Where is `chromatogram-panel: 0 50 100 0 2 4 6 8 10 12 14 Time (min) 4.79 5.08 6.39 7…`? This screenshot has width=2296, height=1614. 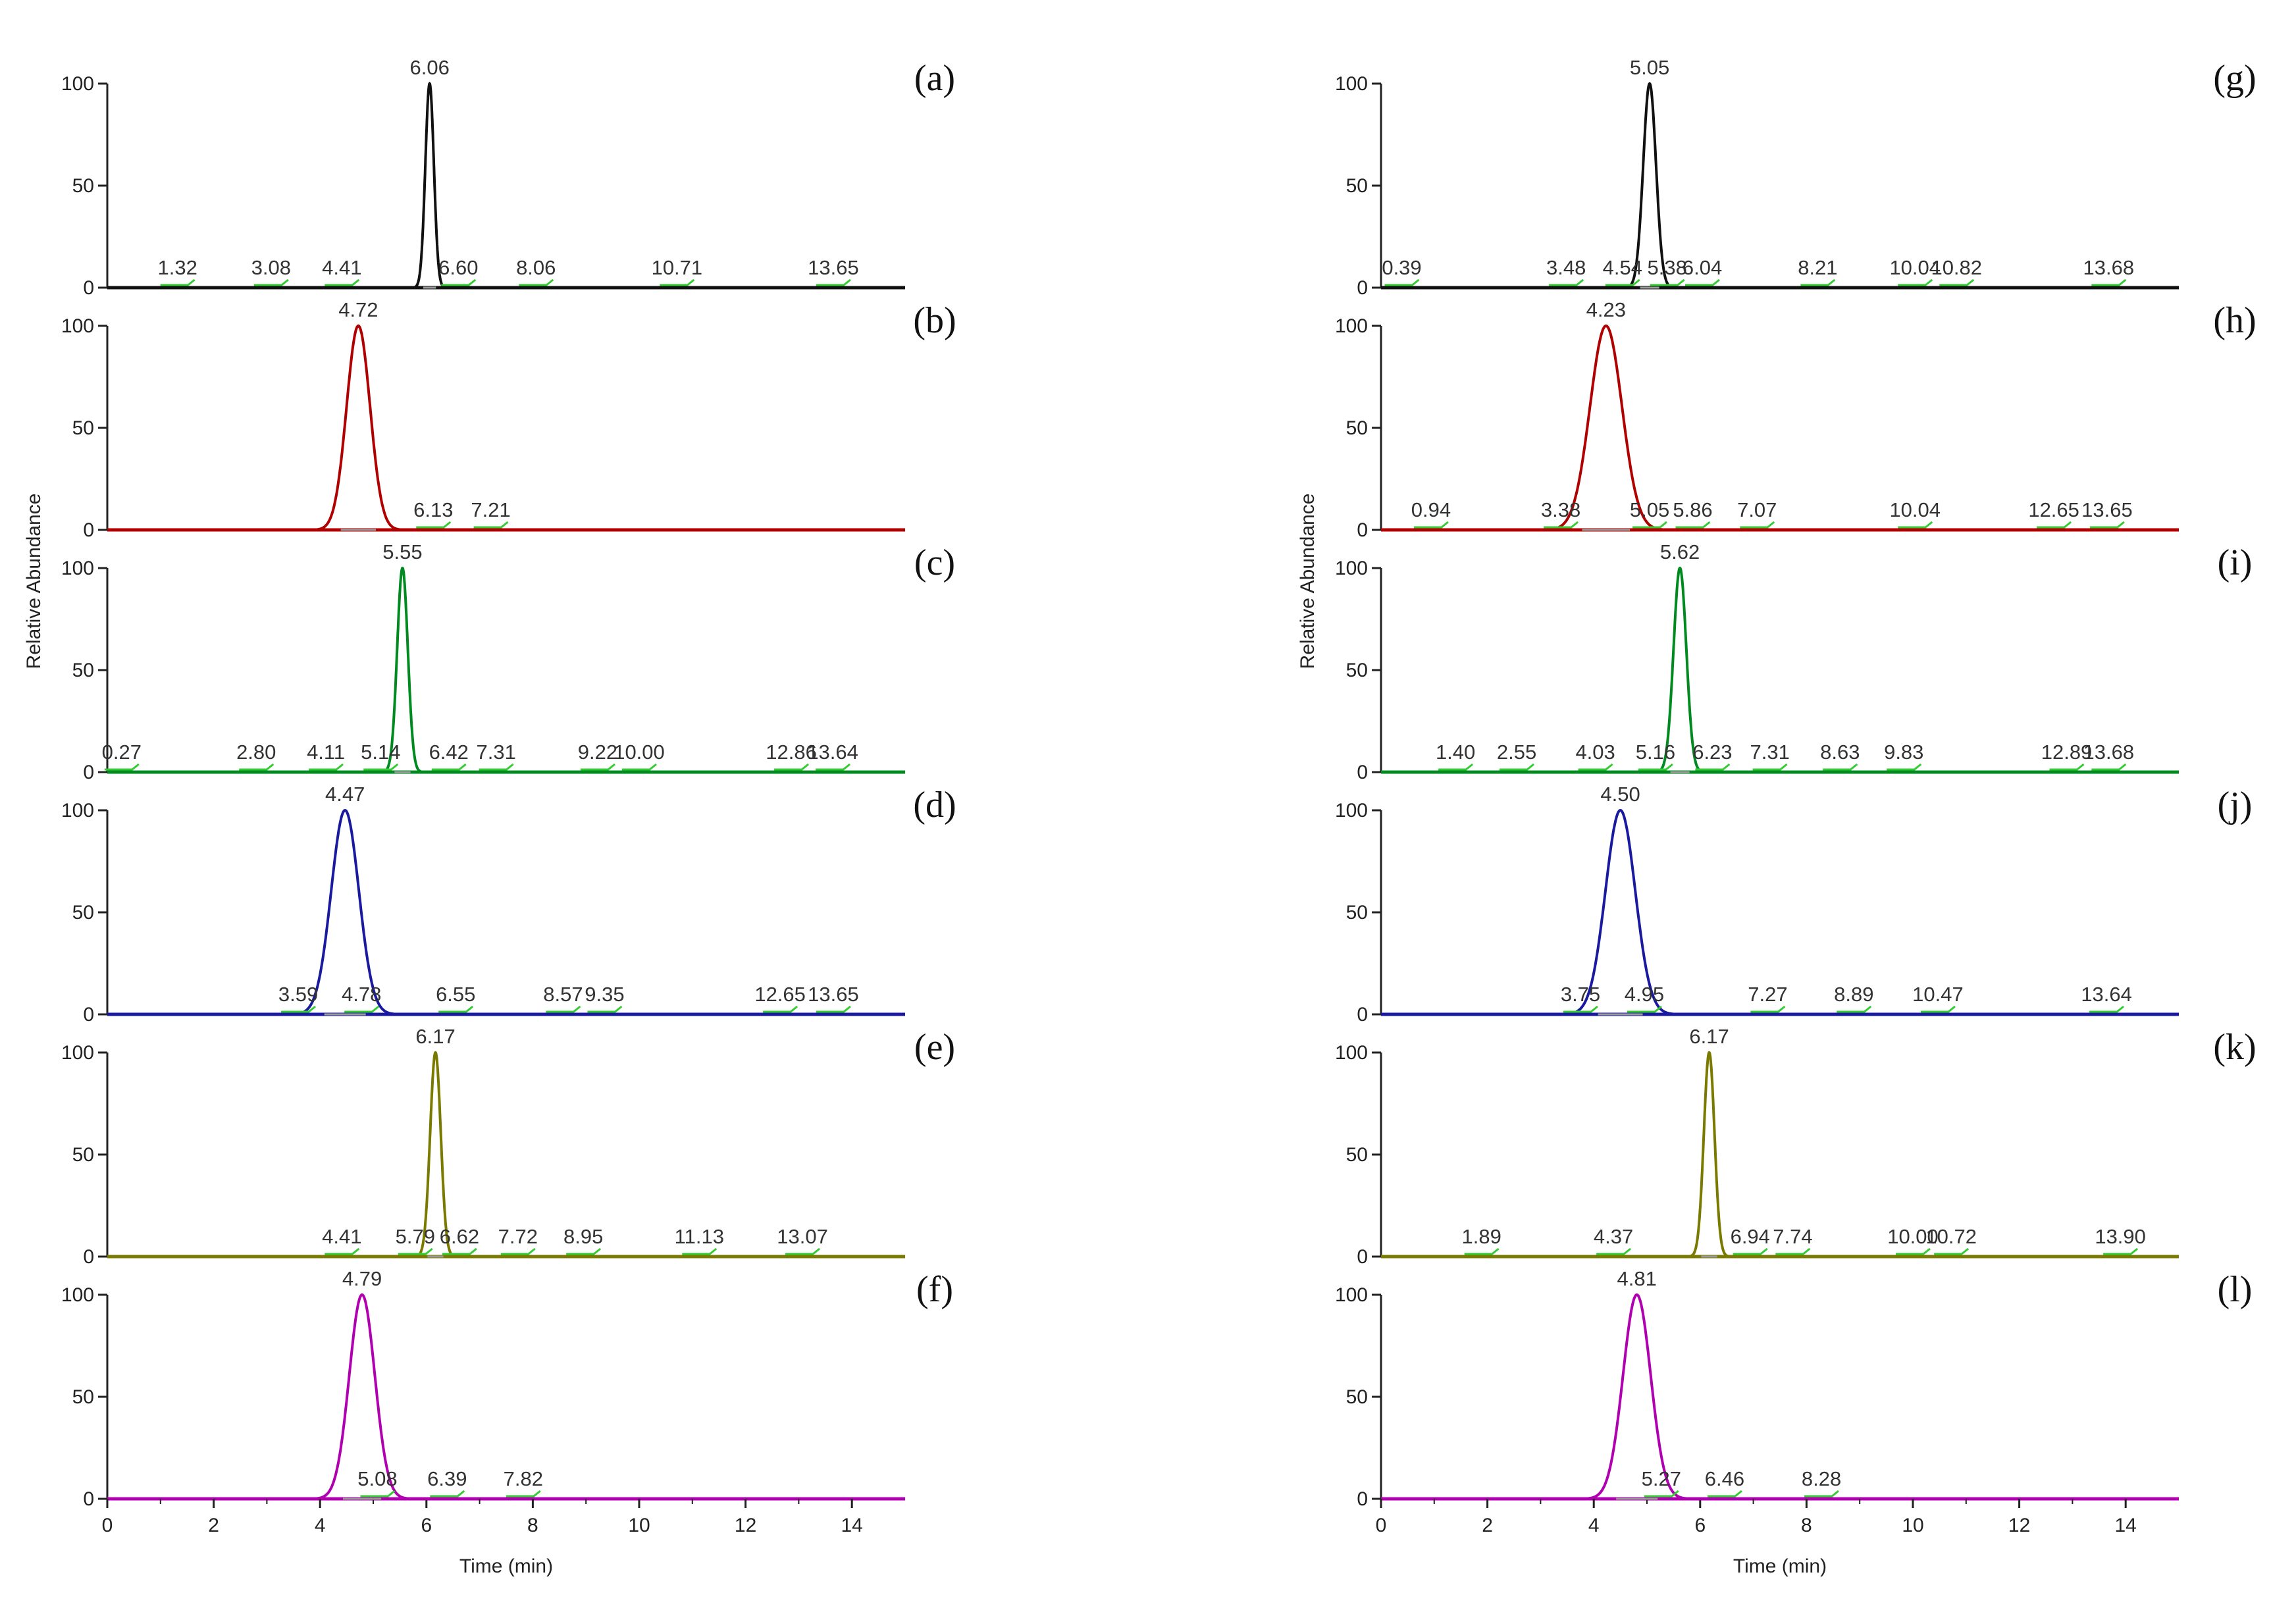
chromatogram-panel: 0 50 100 0 2 4 6 8 10 12 14 Time (min) 4.79 5.08 6.39 7… is located at coordinates (507, 1422).